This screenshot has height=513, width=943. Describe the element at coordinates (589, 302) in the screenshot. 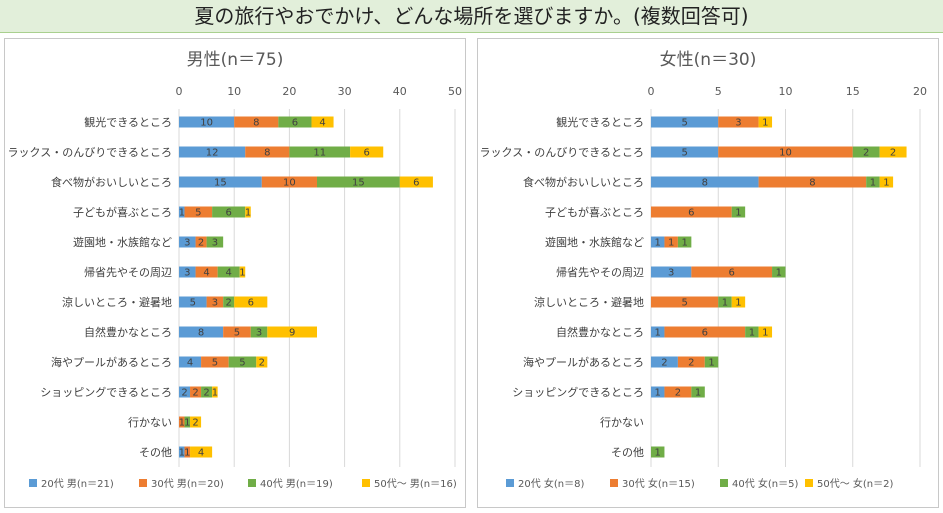

I see `category-label: 涼しいところ・避暑地` at that location.